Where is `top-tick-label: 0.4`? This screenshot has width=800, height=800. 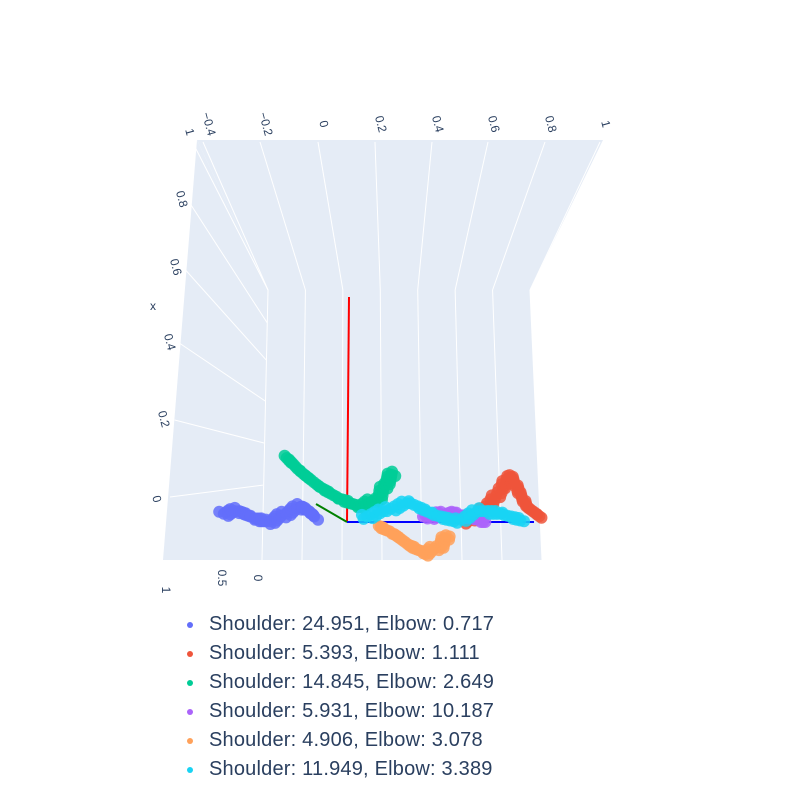
top-tick-label: 0.4 is located at coordinates (438, 124).